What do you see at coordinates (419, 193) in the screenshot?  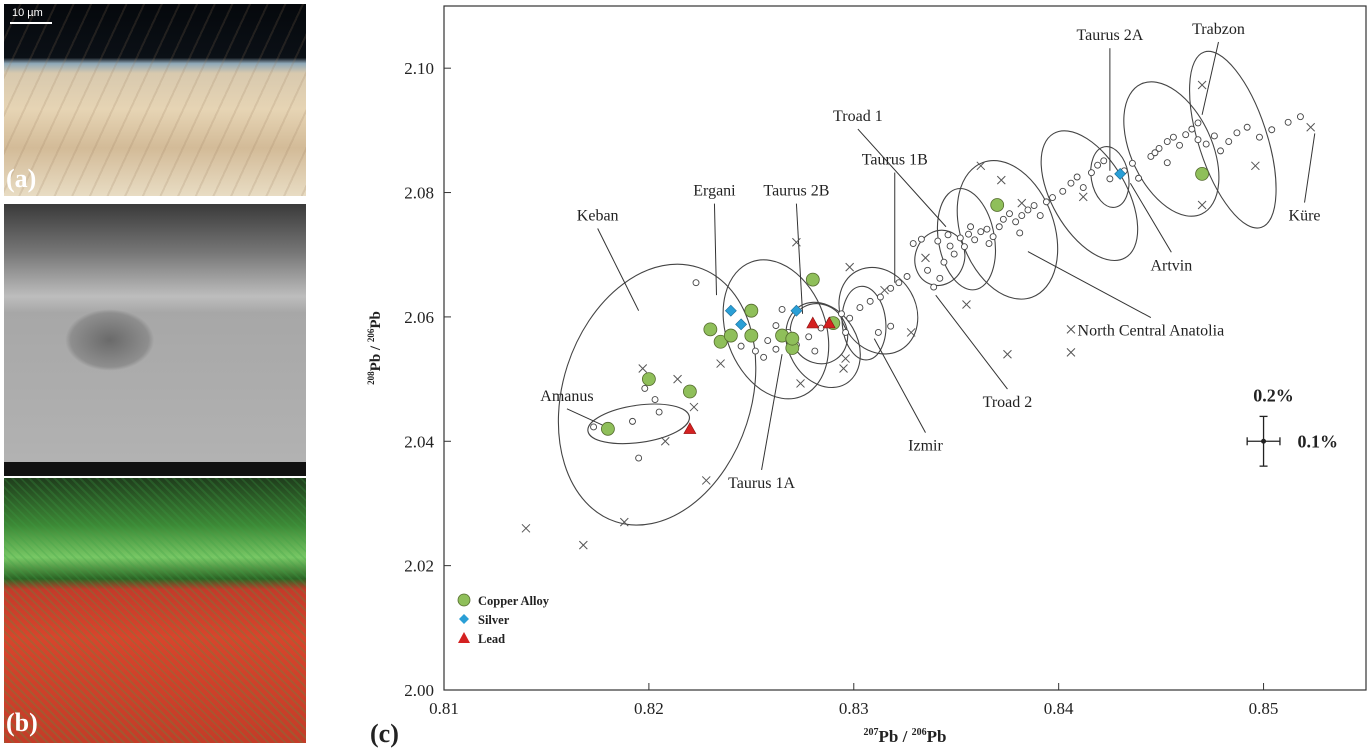 I see `y-tick-label: 2.08` at bounding box center [419, 193].